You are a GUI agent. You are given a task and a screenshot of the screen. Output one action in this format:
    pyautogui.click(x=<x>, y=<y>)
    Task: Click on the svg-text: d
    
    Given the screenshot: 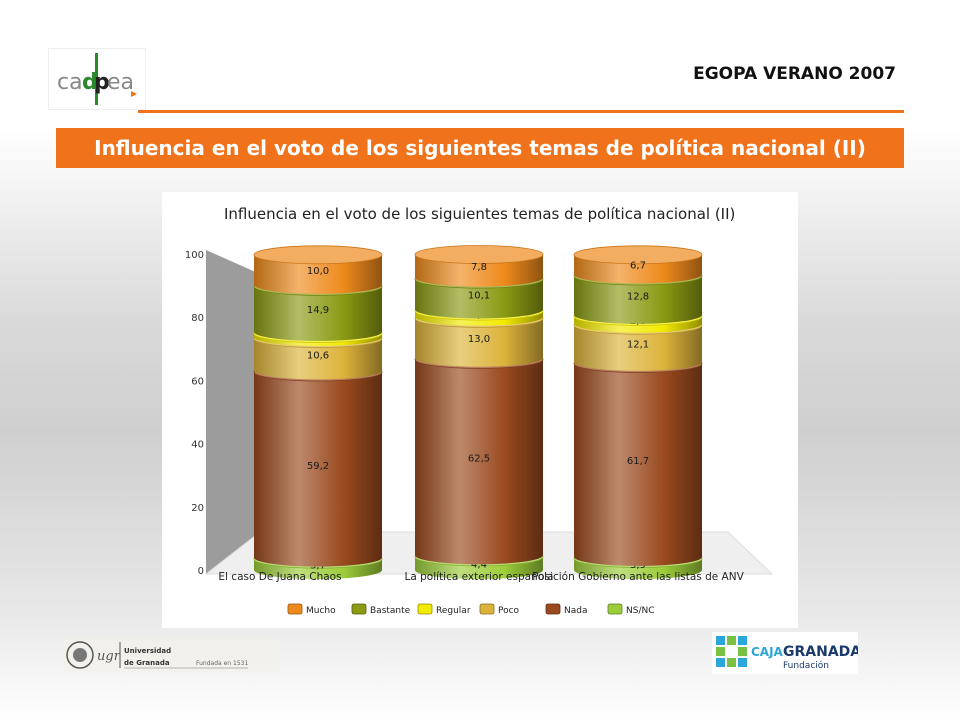 What is the action you would take?
    pyautogui.click(x=90, y=82)
    